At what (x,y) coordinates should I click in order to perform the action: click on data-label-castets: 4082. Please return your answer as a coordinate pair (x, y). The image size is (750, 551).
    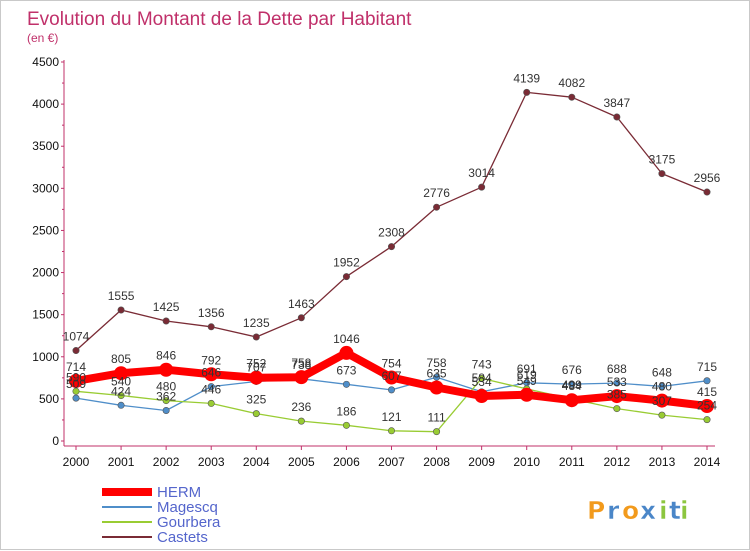
    Looking at the image, I should click on (571, 83).